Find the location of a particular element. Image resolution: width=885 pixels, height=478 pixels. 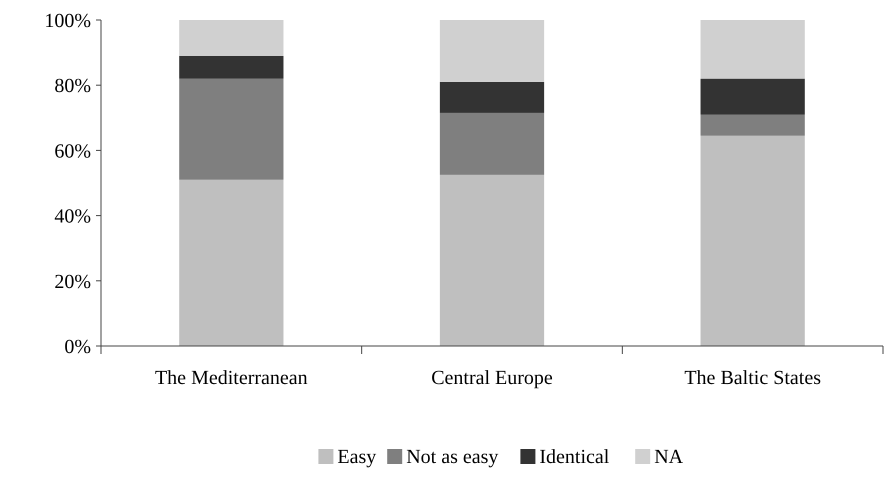

y-tick-label: 0% is located at coordinates (77, 347).